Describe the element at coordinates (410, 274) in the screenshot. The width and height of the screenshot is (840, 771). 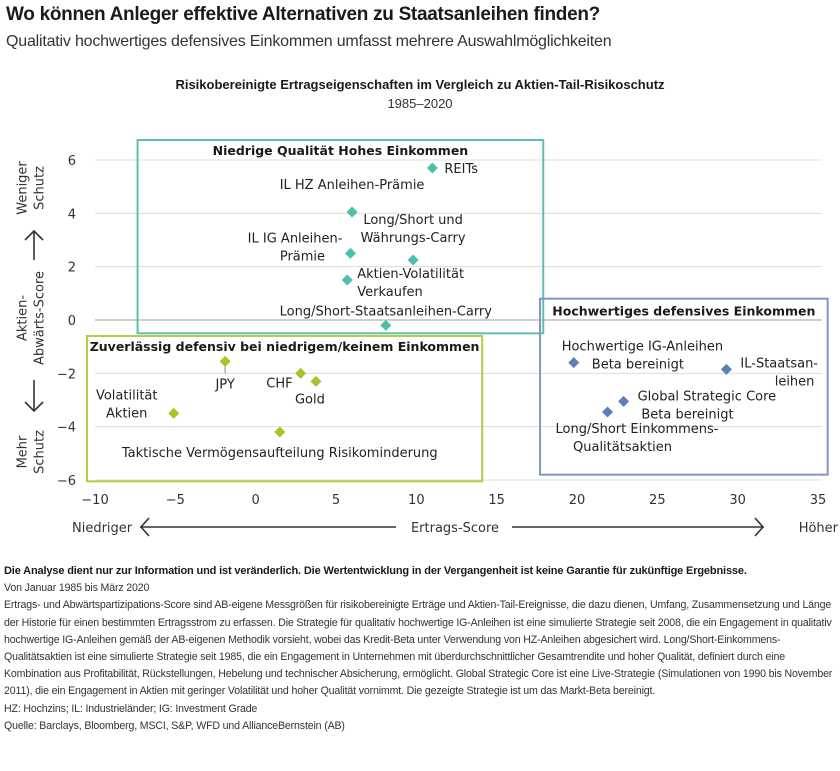
I see `point-label: Aktien-Volatilität` at that location.